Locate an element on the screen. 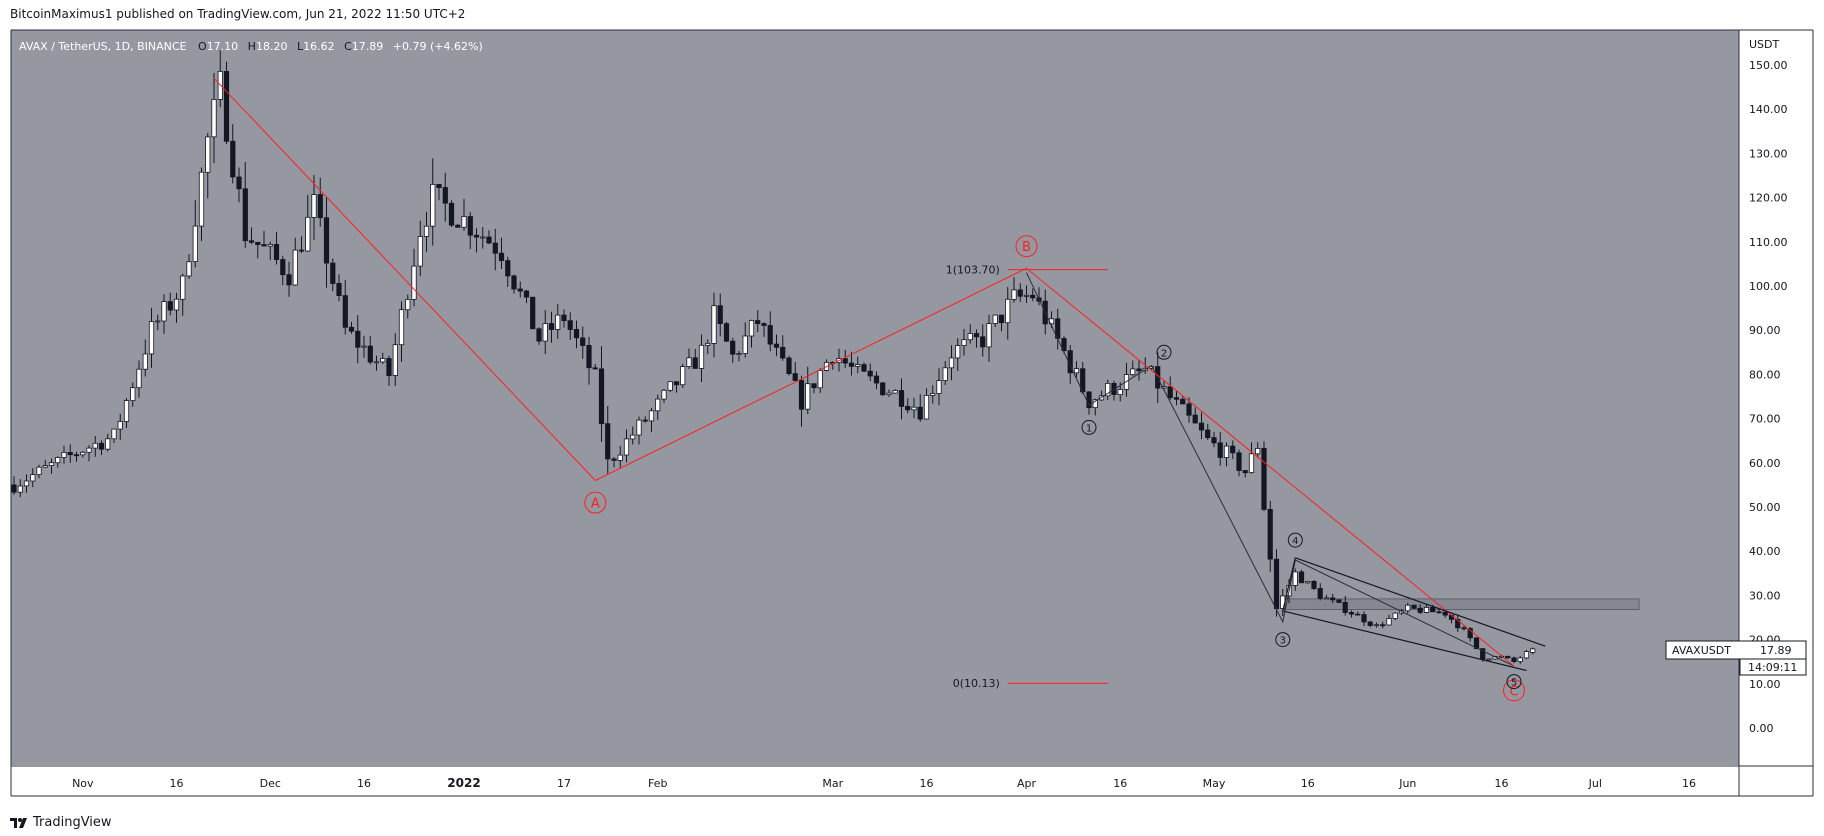 The height and width of the screenshot is (836, 1824). impulse-wave-path is located at coordinates (1270, 469).